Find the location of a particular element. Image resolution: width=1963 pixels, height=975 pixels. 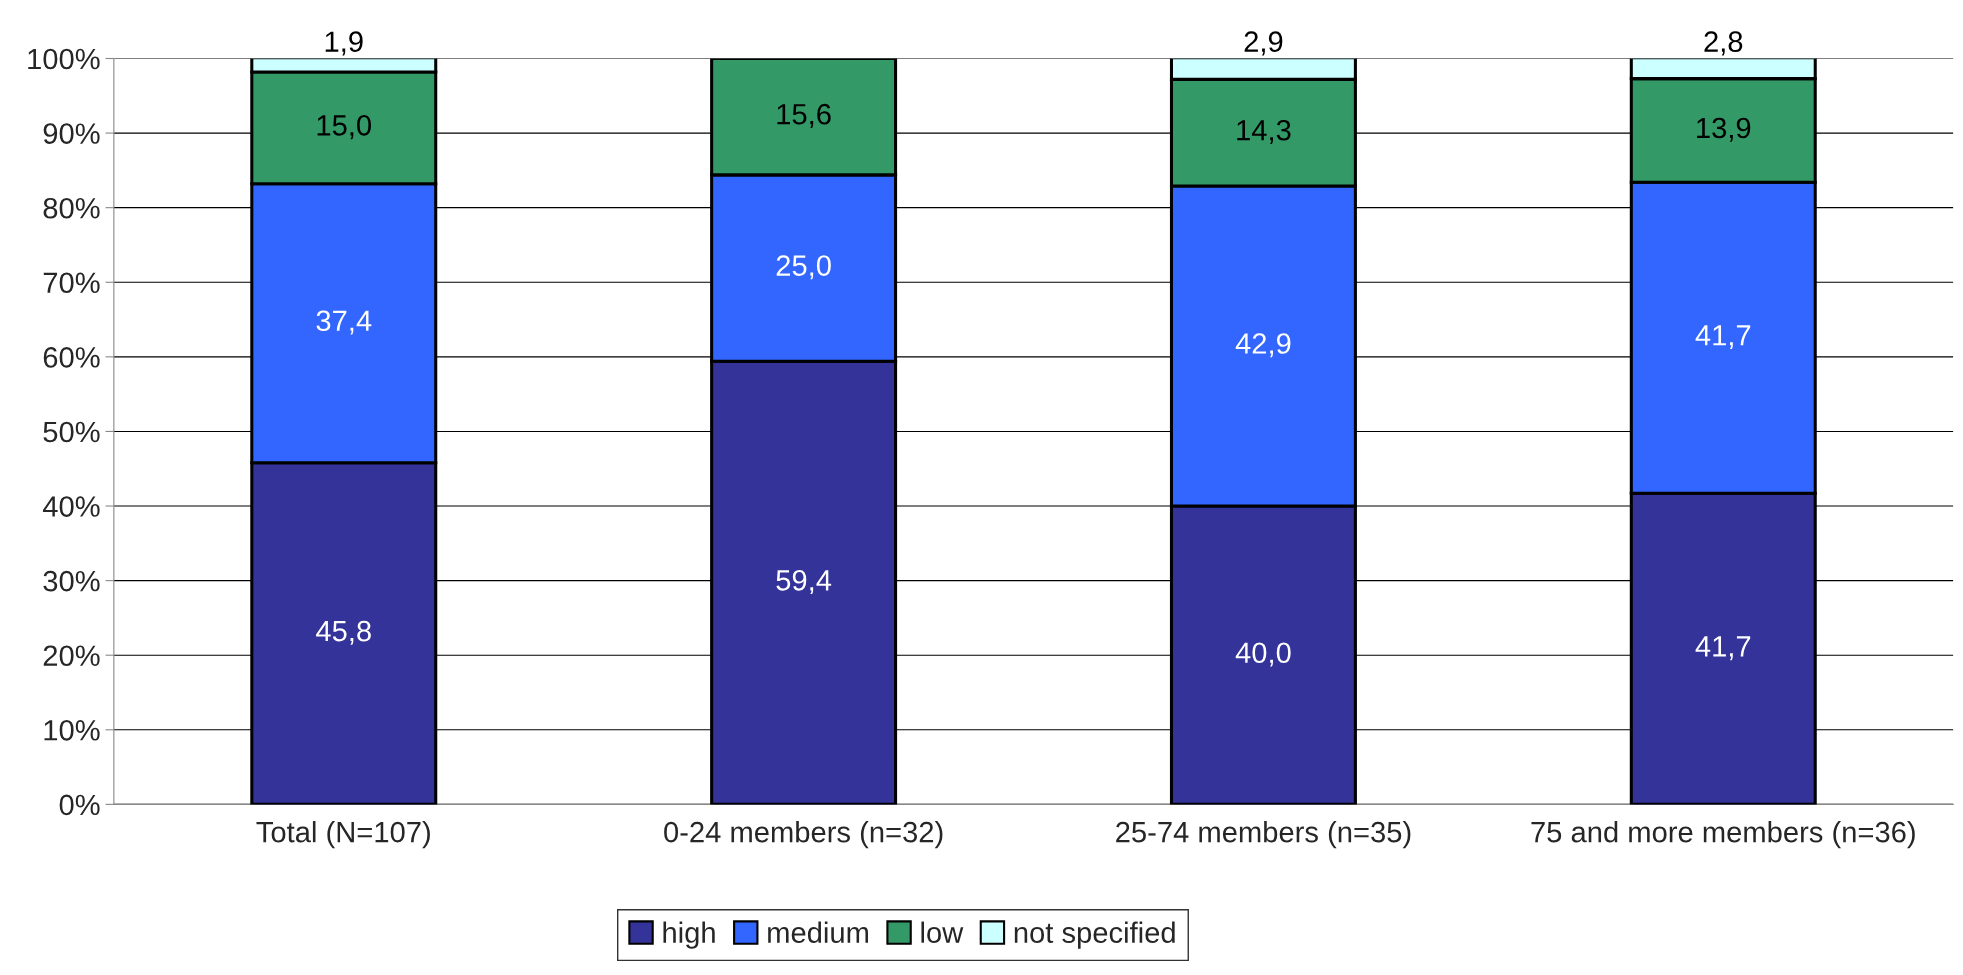

data-label: 42,9 is located at coordinates (1263, 345).